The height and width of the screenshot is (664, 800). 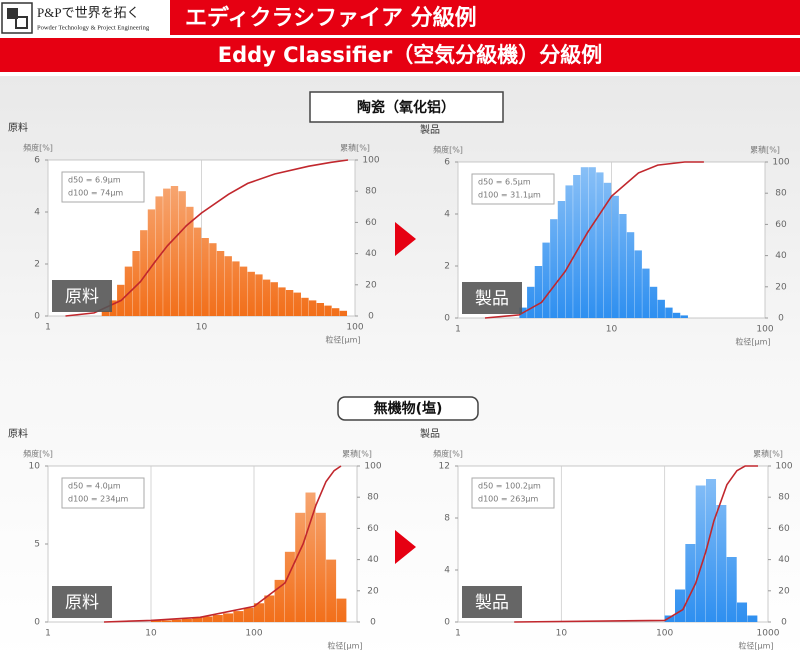 What do you see at coordinates (94, 180) in the screenshot?
I see `annotation: d50 = 6.9μm` at bounding box center [94, 180].